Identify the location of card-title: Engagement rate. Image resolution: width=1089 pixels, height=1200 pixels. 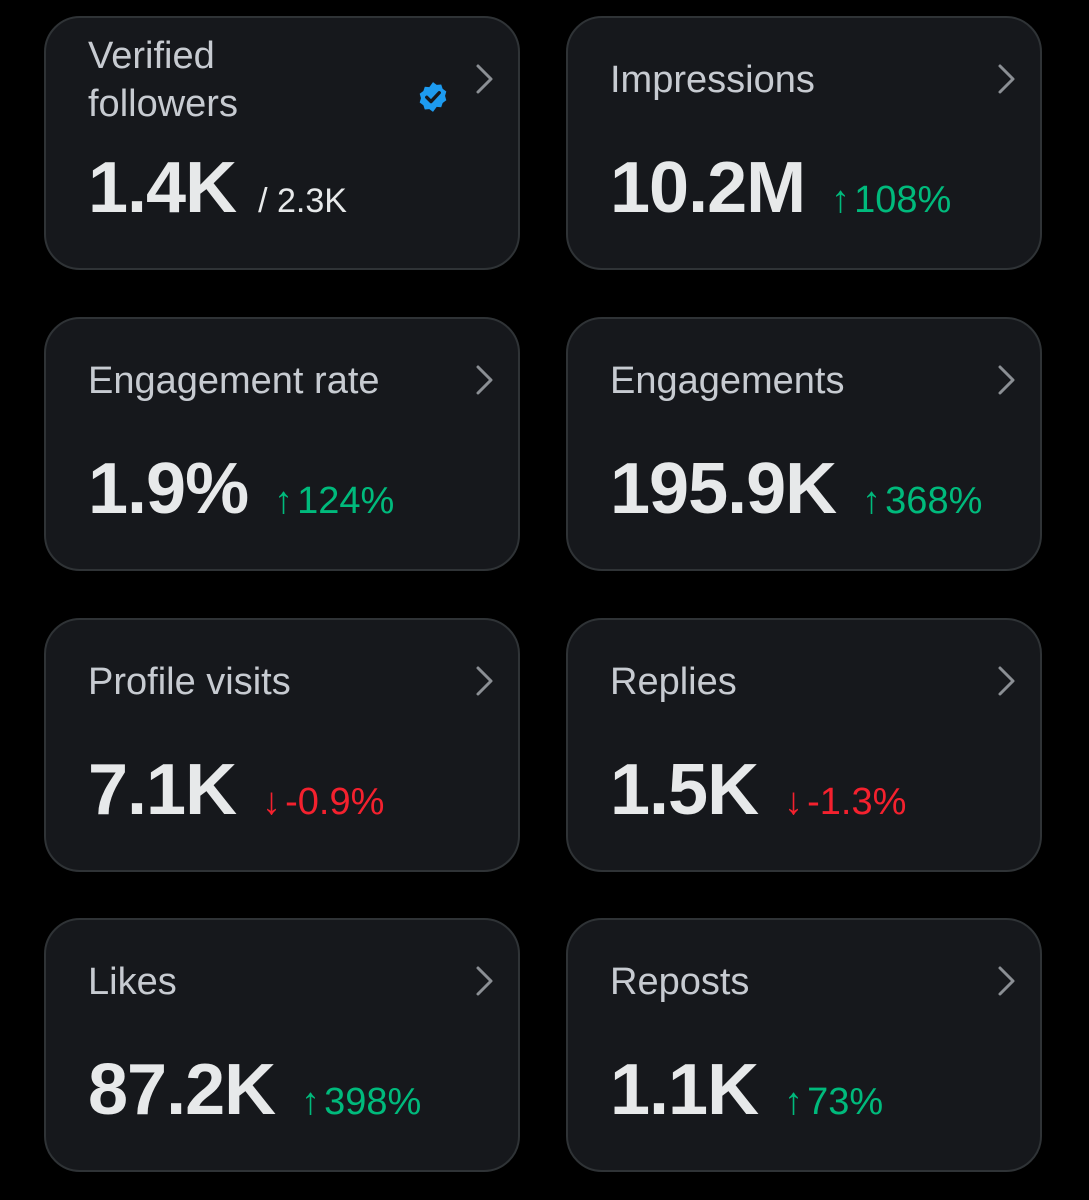
(234, 381).